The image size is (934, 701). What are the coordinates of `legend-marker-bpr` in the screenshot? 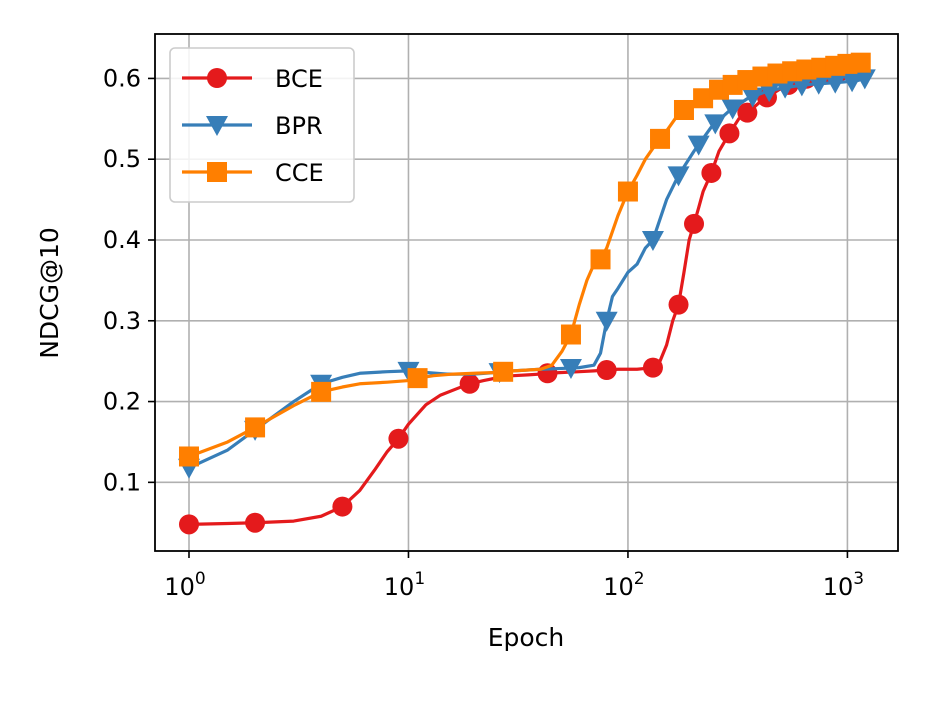 It's located at (217, 126).